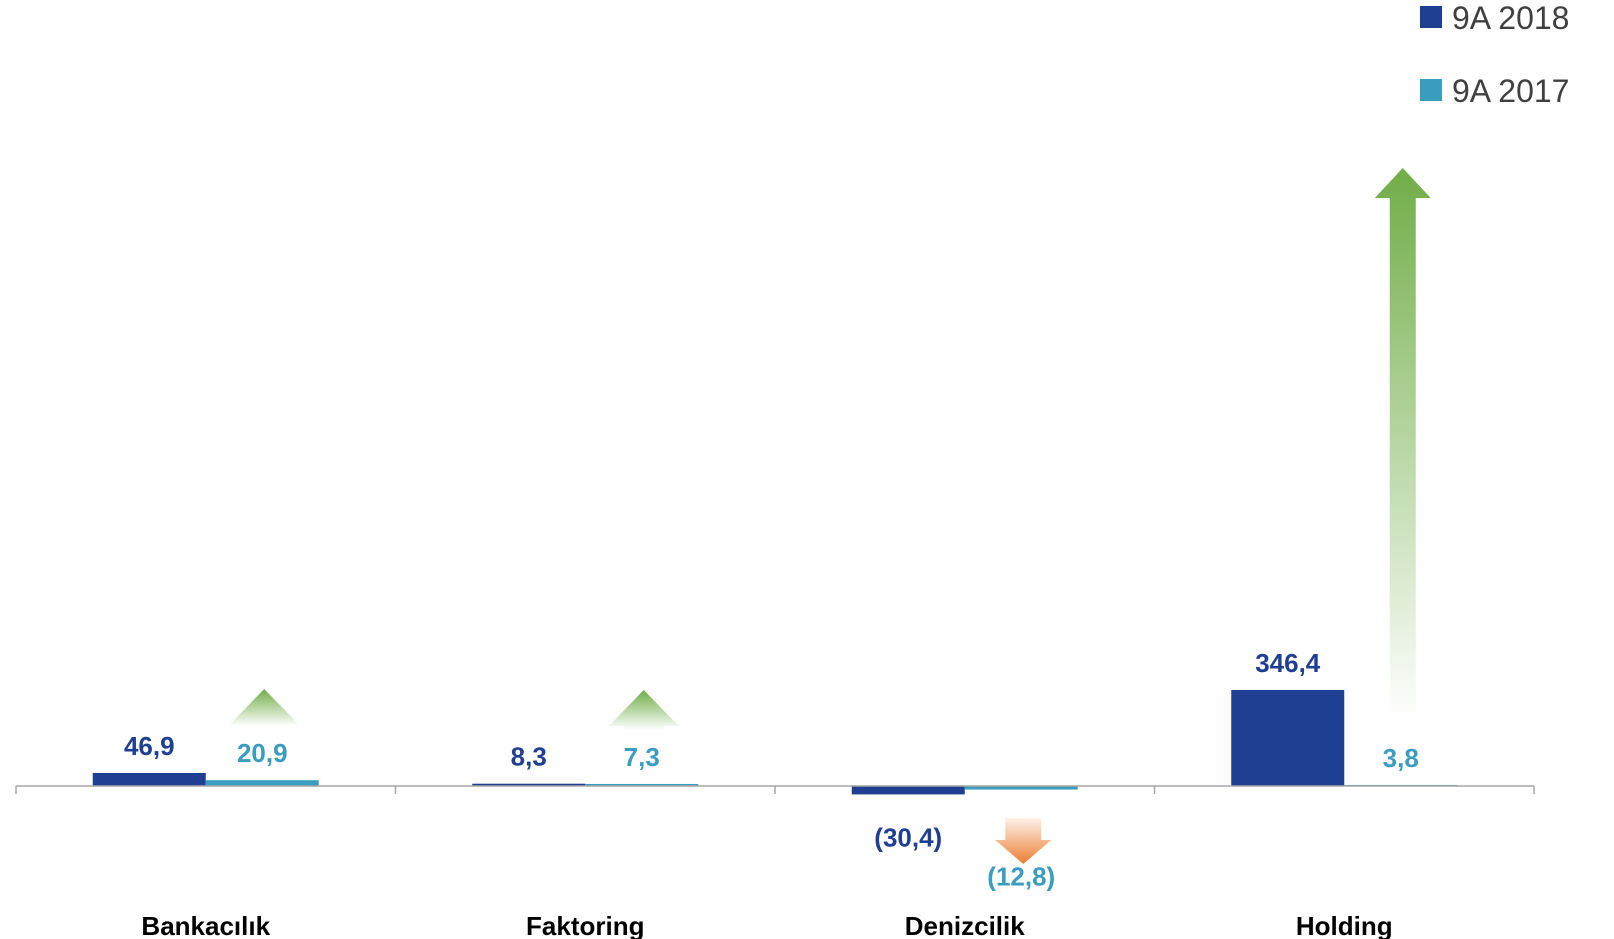 Image resolution: width=1614 pixels, height=939 pixels. I want to click on category-label-2: Denizcilik, so click(965, 925).